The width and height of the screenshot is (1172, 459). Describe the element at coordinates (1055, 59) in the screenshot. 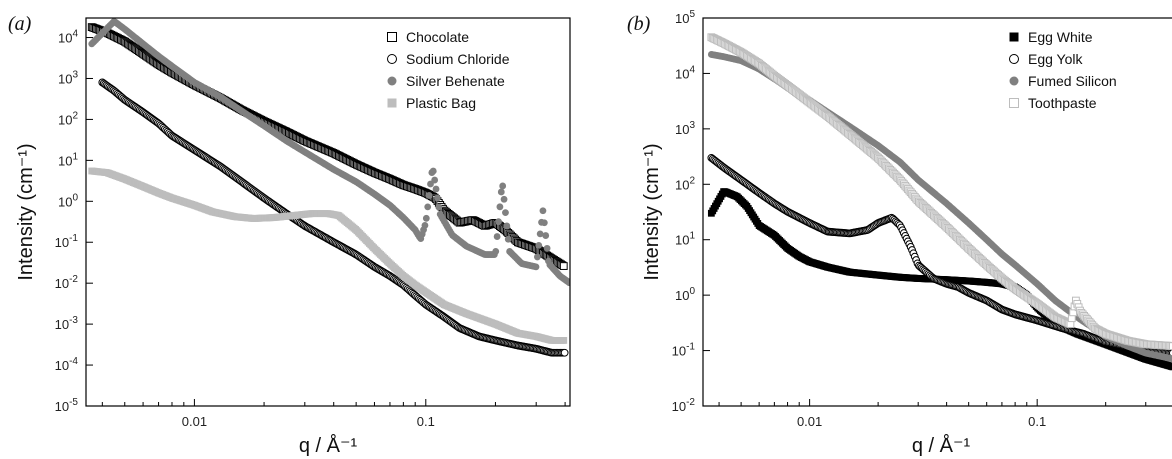

I see `legend-label: Egg Yolk` at that location.